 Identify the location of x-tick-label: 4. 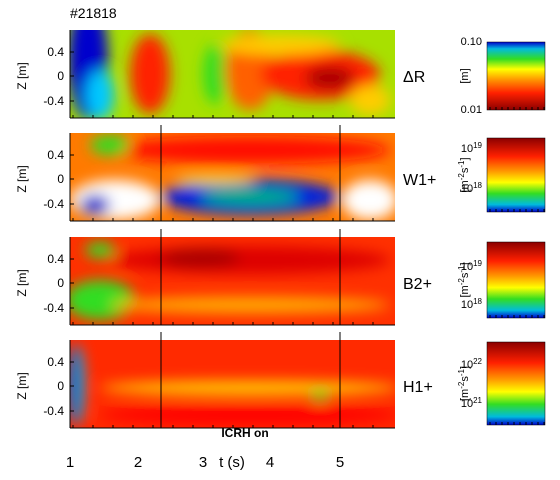
(270, 462).